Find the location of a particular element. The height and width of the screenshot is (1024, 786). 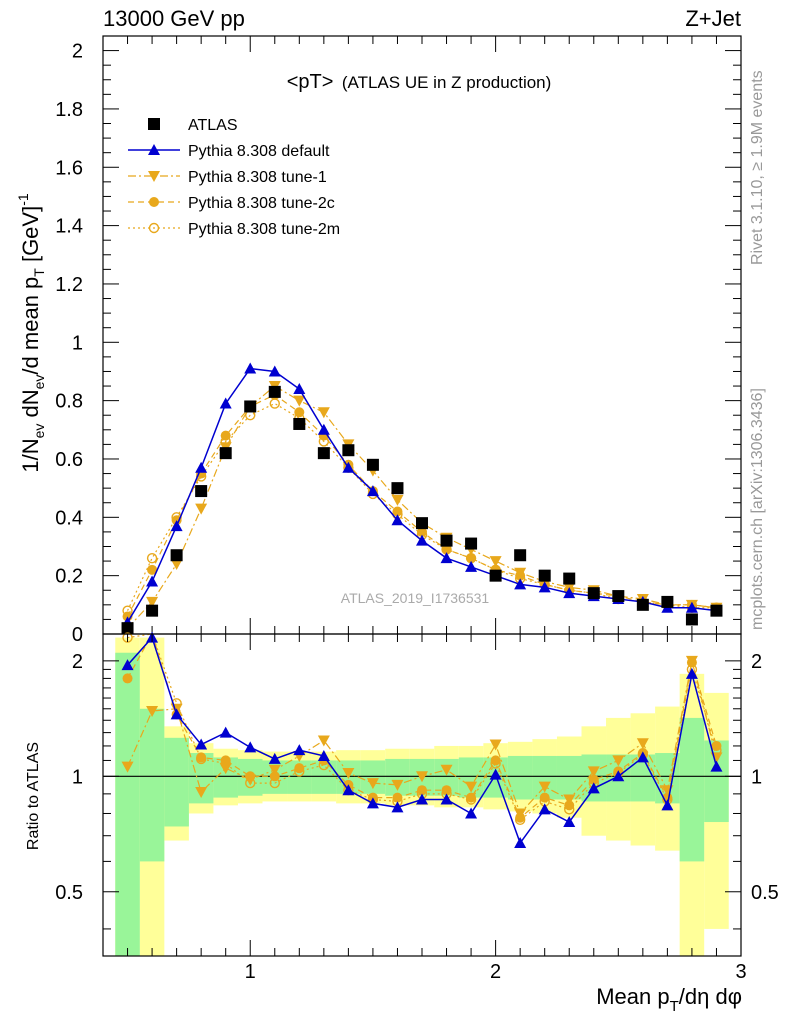

legend-entry-tune2m: Pythia 8.308 tune-2m is located at coordinates (234, 229).